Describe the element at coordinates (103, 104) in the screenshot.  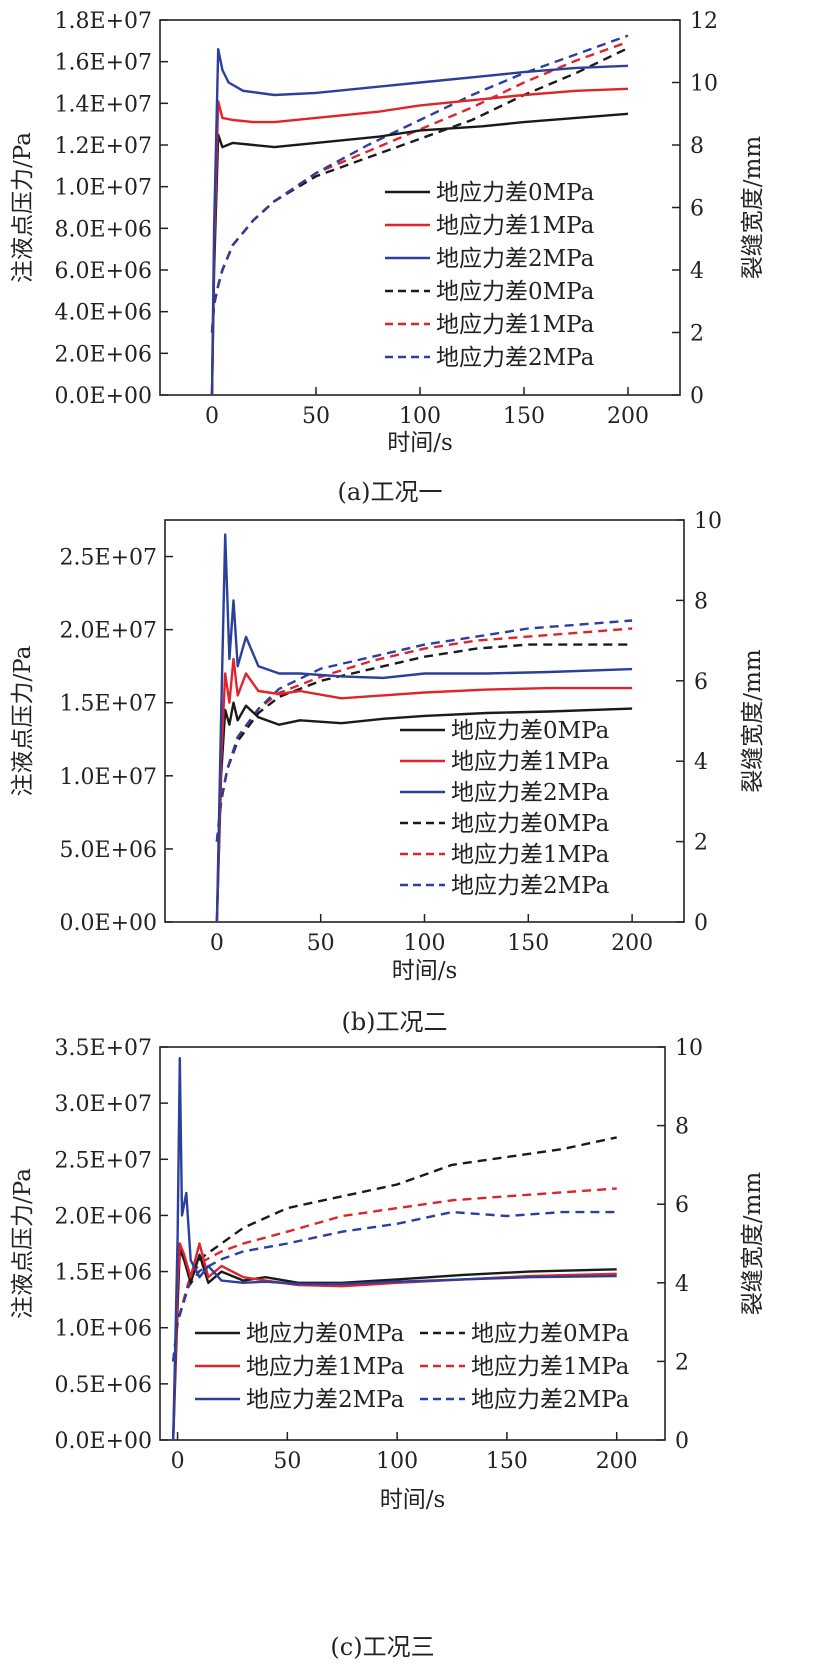
I see `y-tick-label: 1.4E+07` at that location.